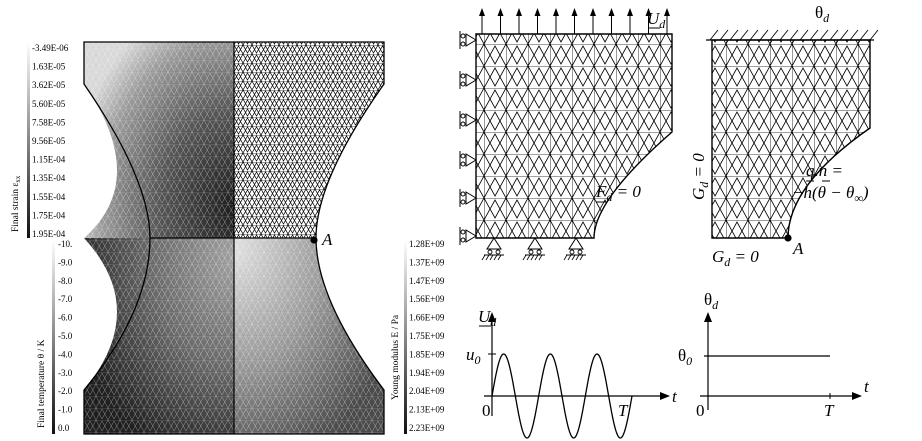 The height and width of the screenshot is (441, 922). I want to click on strain-tick-label: 1.75E-04, so click(49, 215).